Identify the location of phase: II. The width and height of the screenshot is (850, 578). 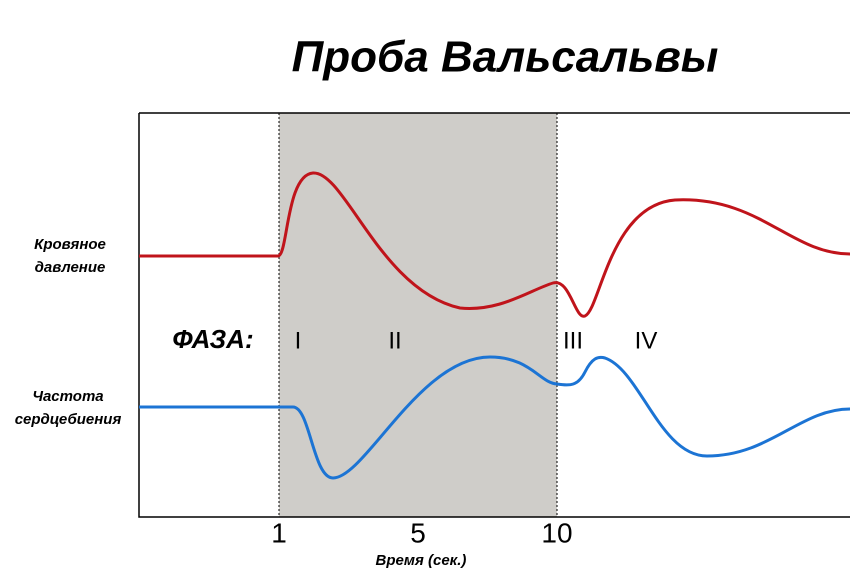
(394, 340).